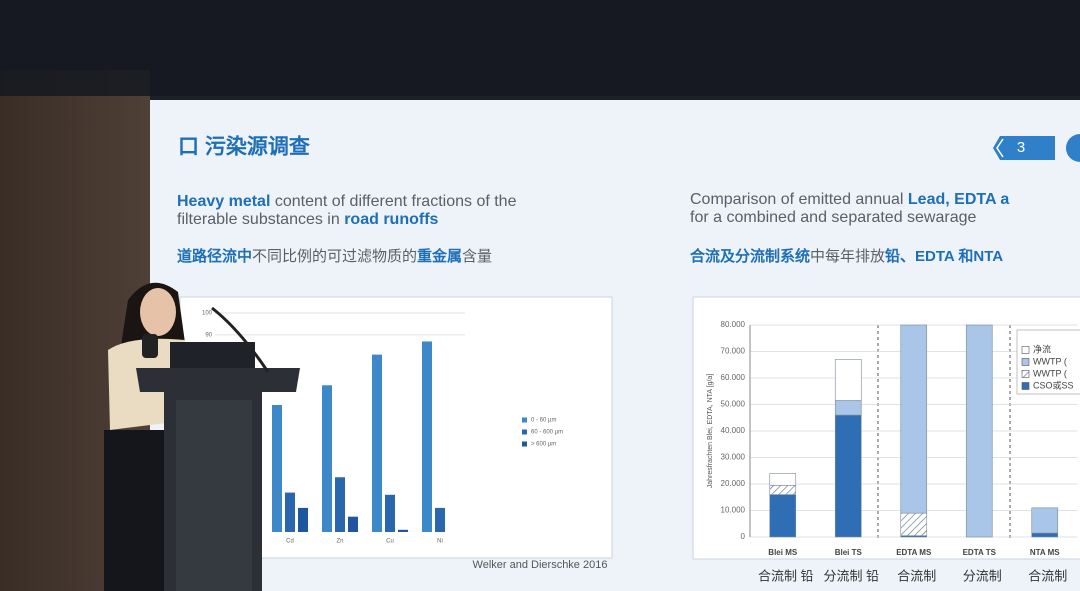  Describe the element at coordinates (749, 256) in the screenshot. I see `heading-part: 合流及分流制系统` at that location.